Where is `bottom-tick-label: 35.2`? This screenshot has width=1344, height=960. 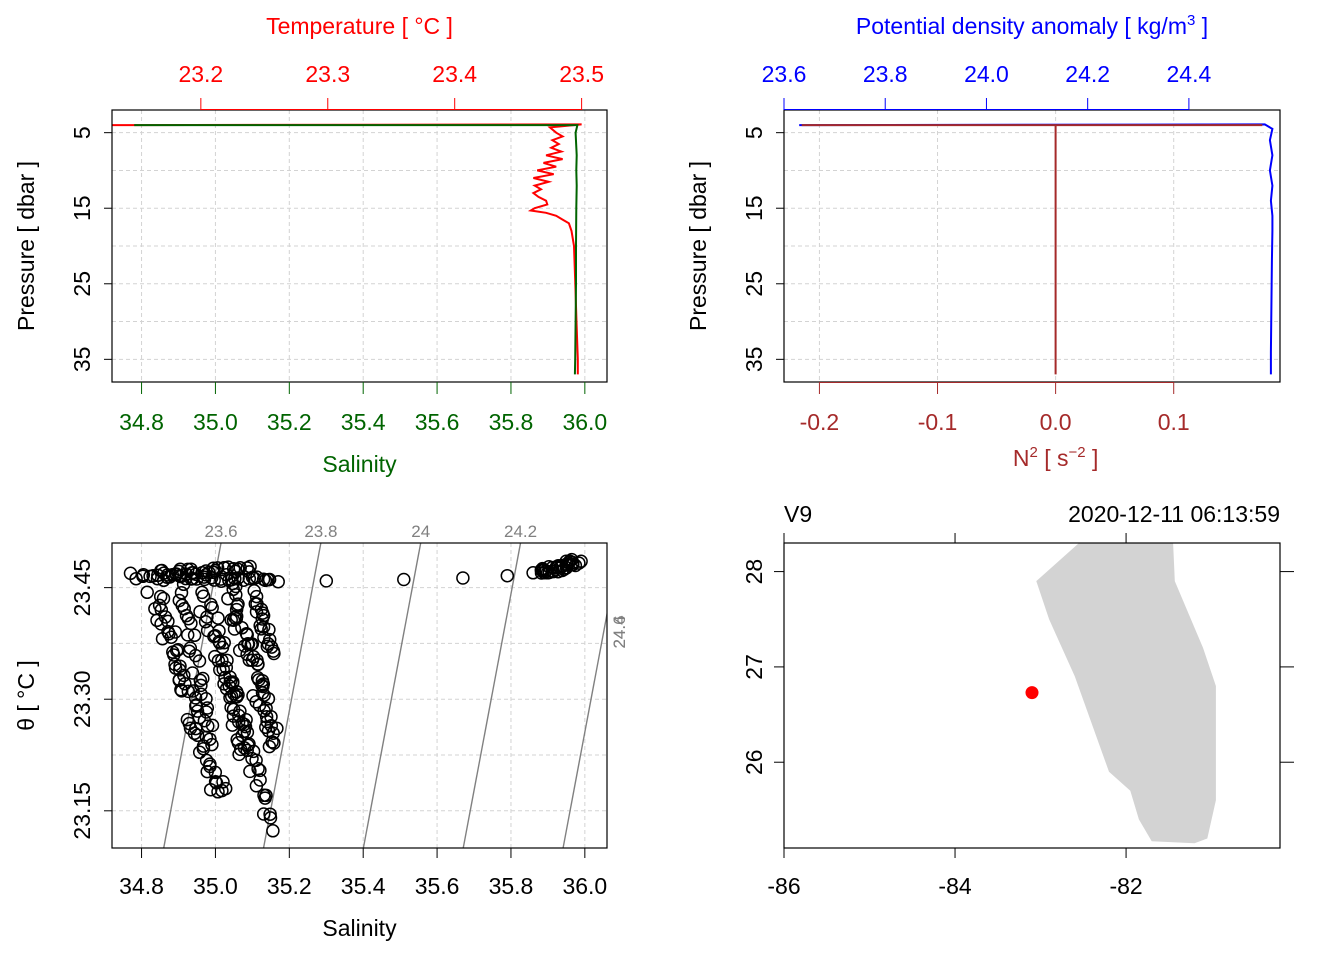
bottom-tick-label: 35.2 is located at coordinates (289, 422).